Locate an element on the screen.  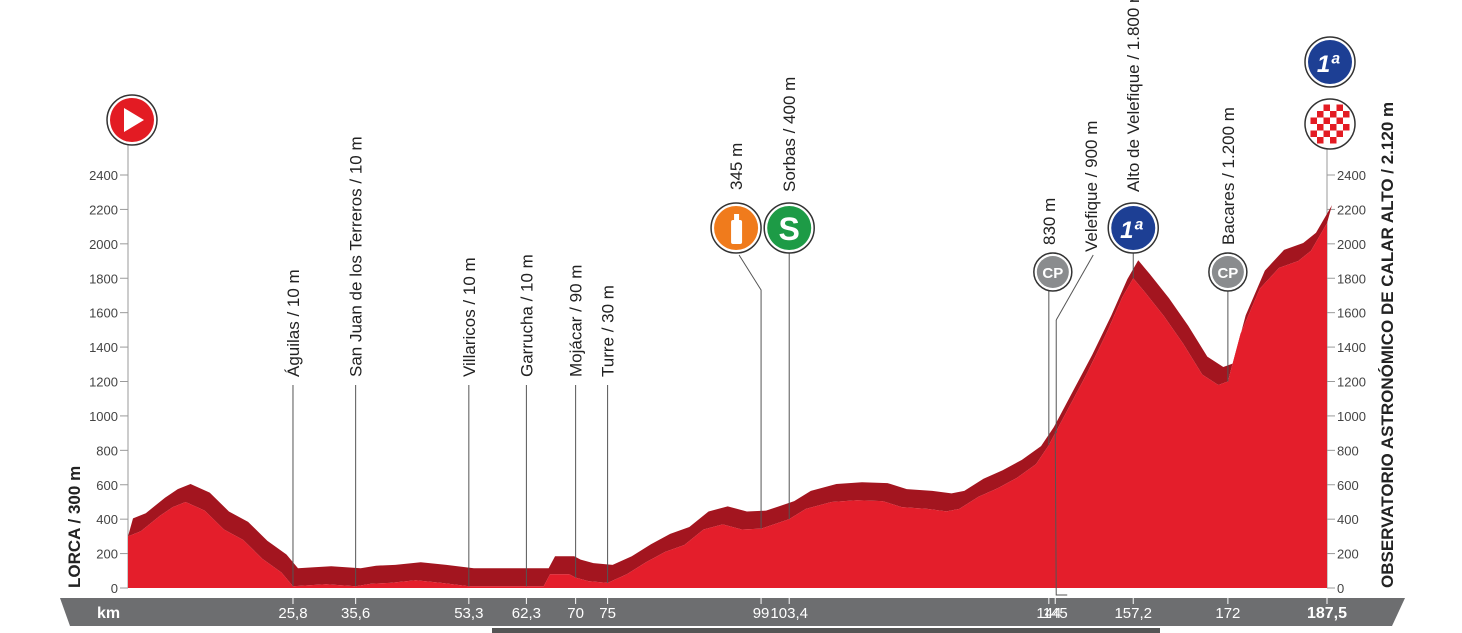
point-label: Villaricos / 10 m is located at coordinates (469, 317).